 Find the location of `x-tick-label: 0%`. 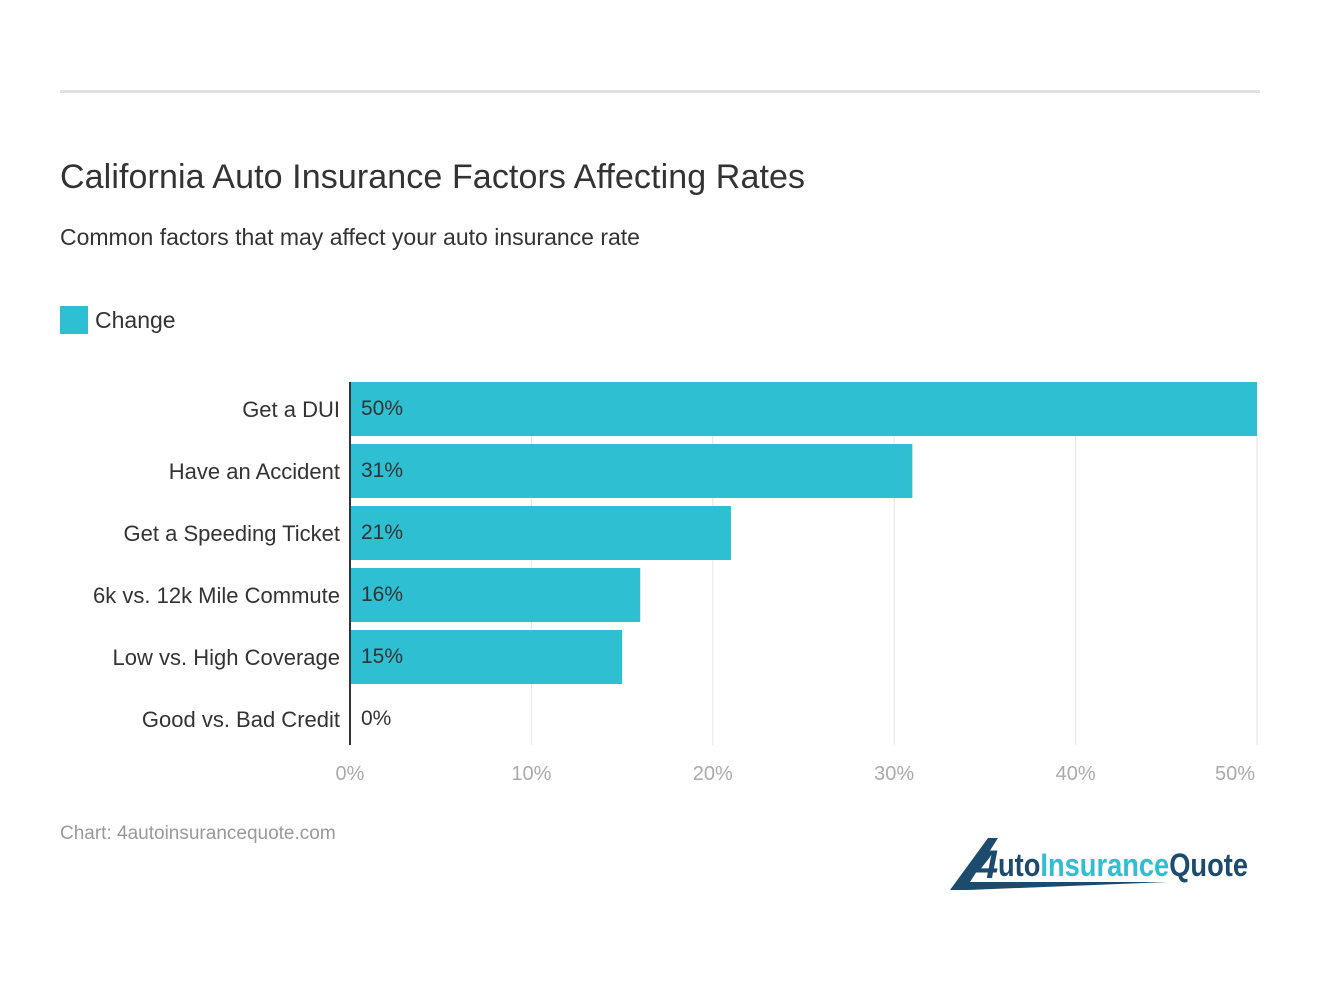

x-tick-label: 0% is located at coordinates (350, 774).